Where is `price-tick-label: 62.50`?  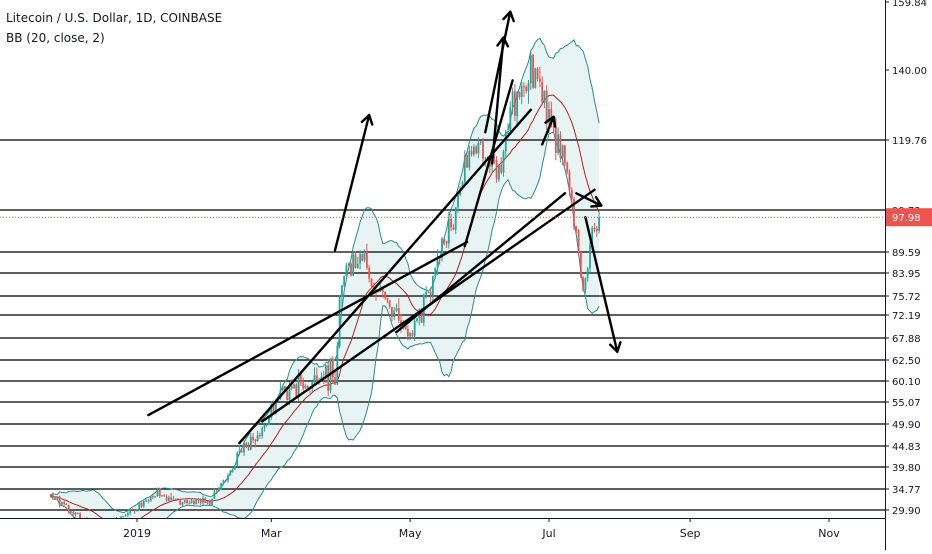
price-tick-label: 62.50 is located at coordinates (906, 361).